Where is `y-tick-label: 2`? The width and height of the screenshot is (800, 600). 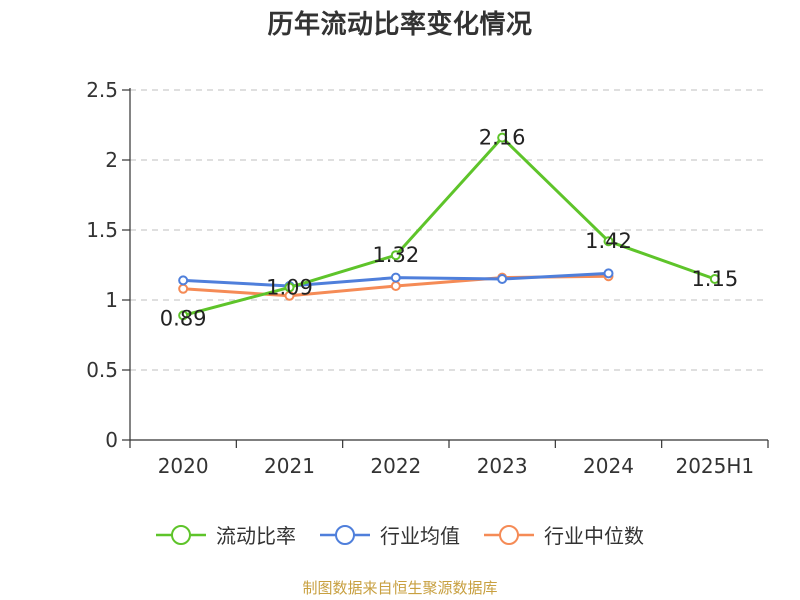
y-tick-label: 2 is located at coordinates (111, 160).